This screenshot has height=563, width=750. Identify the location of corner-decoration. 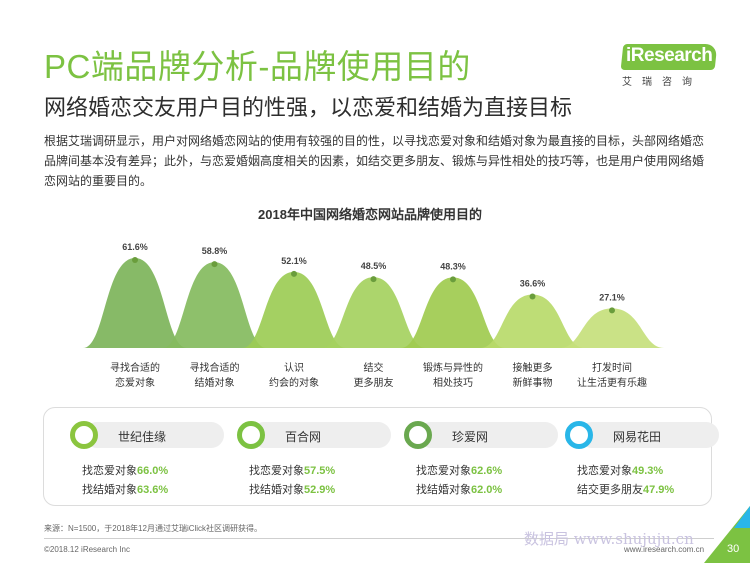
(727, 534).